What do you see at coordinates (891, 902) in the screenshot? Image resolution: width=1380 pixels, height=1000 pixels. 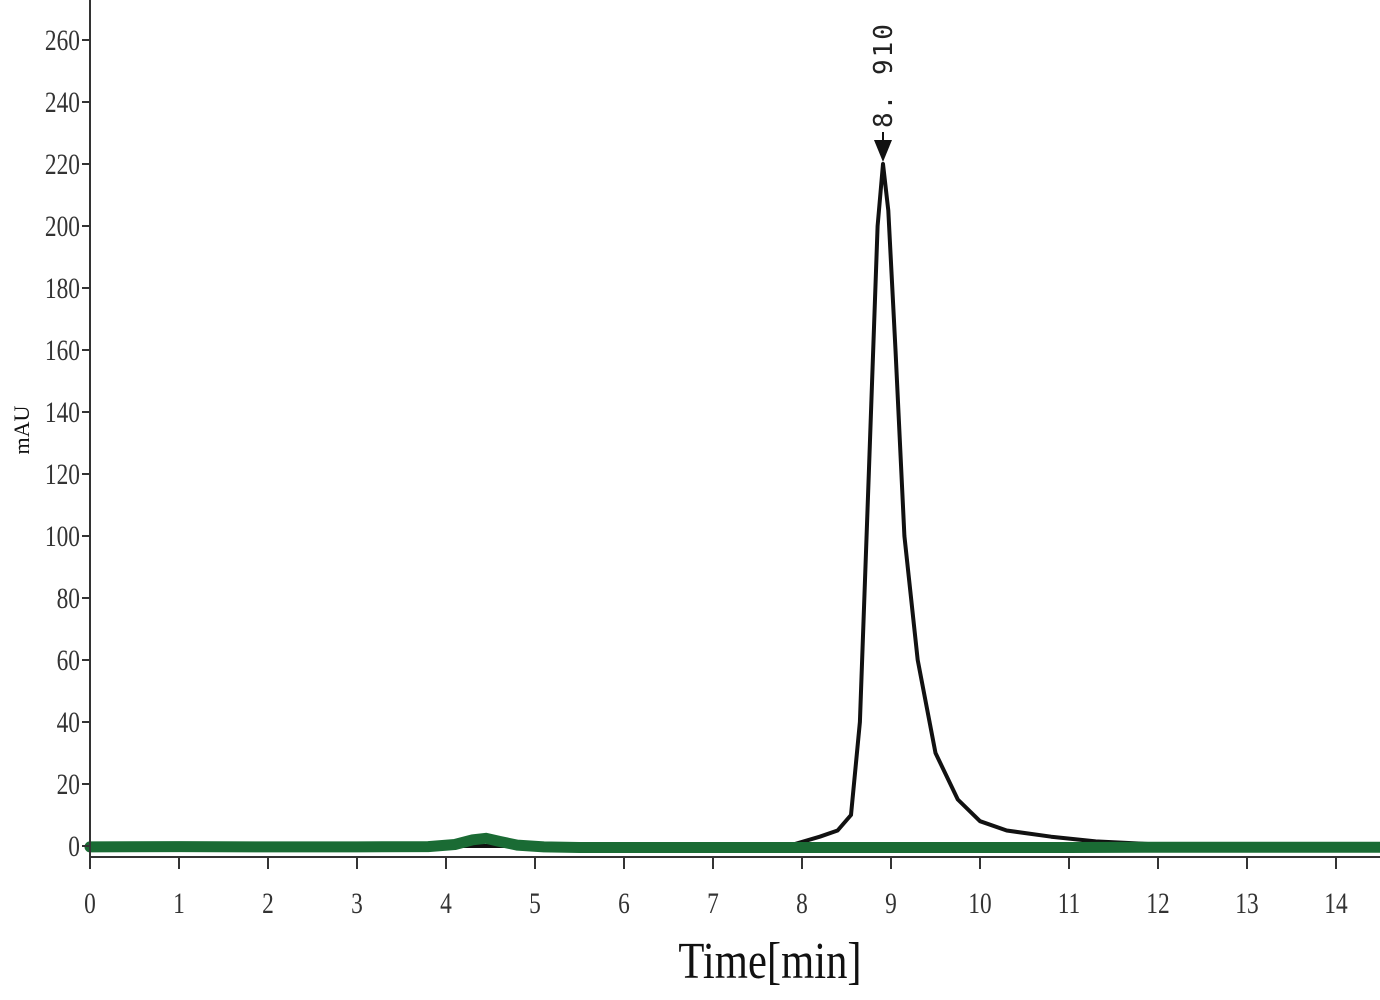 I see `x-tick-label: 9` at bounding box center [891, 902].